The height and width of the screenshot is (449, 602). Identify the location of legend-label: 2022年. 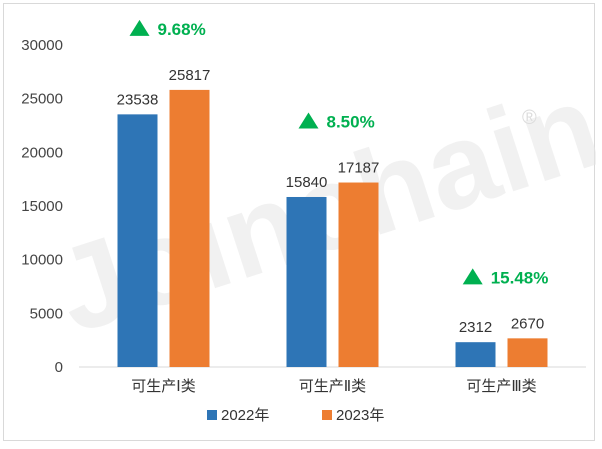
(245, 415).